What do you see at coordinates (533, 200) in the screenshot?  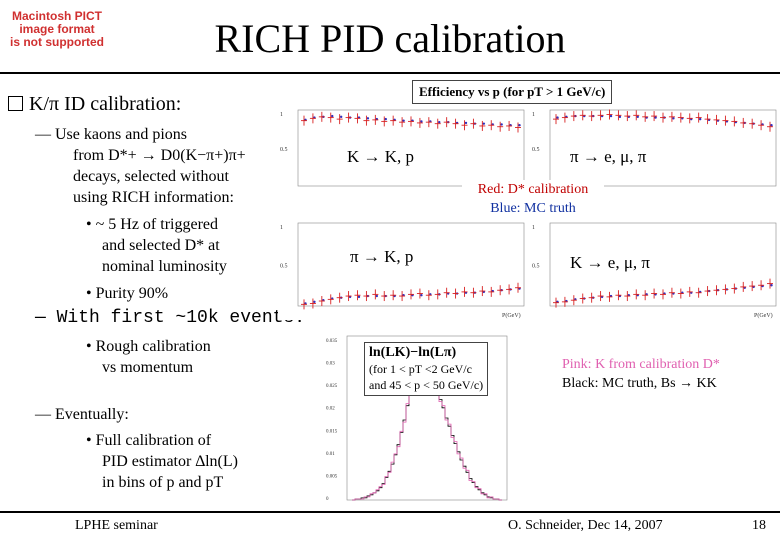 I see `eff-legend: Red: D* calibration Blue: MC truth` at bounding box center [533, 200].